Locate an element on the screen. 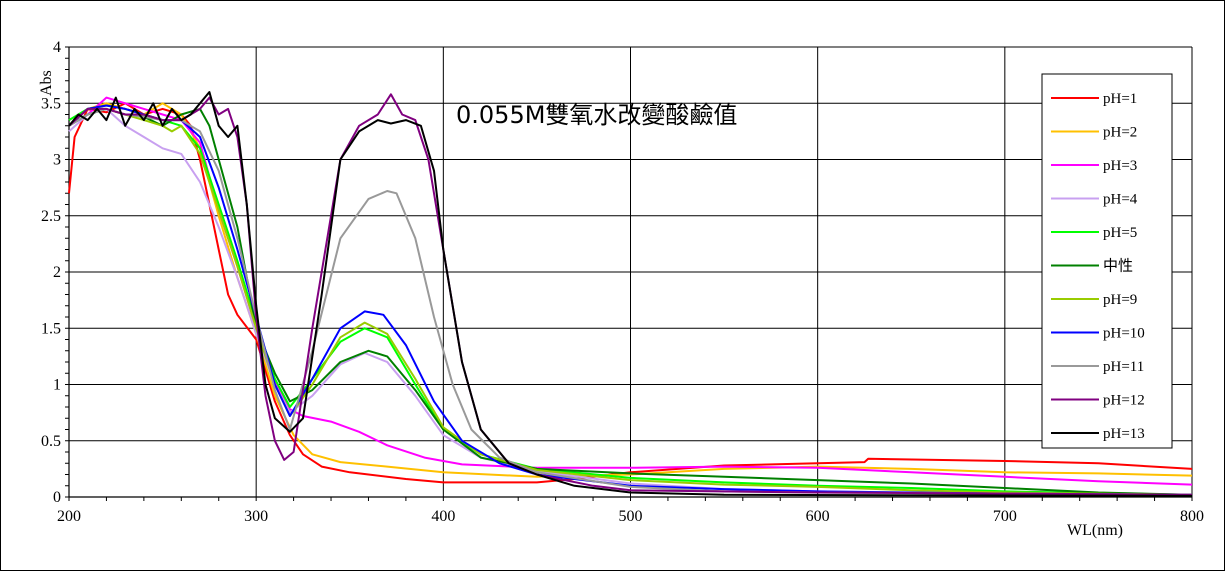  legend-label: pH=3 is located at coordinates (1120, 166).